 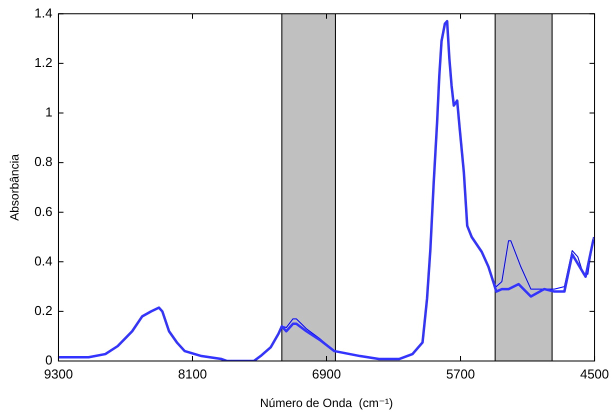 What do you see at coordinates (192, 374) in the screenshot?
I see `x-tick-label: 8100` at bounding box center [192, 374].